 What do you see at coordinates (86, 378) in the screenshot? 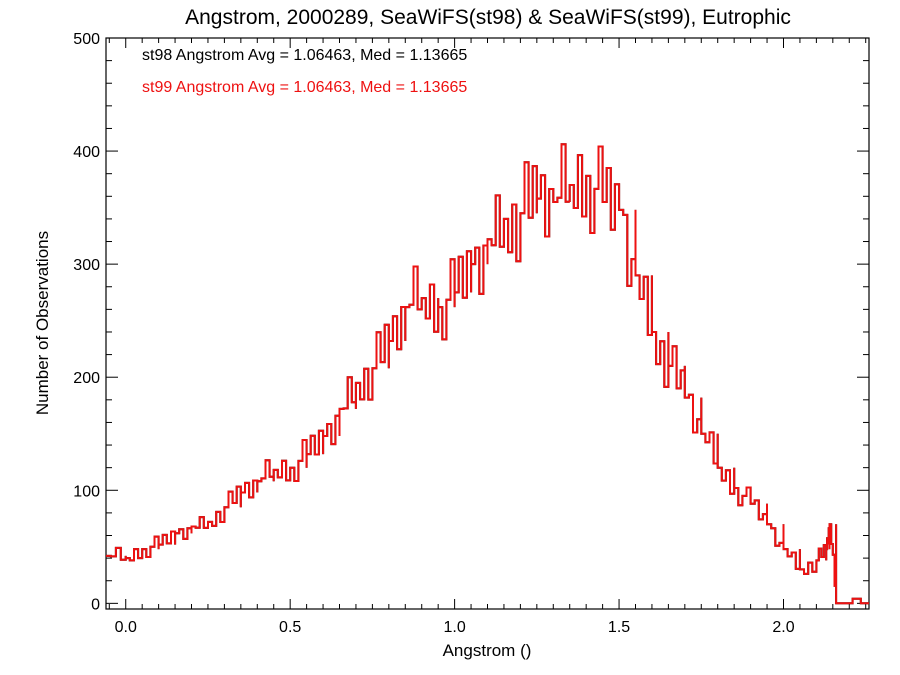
I see `y-tick-label: 200` at bounding box center [86, 378].